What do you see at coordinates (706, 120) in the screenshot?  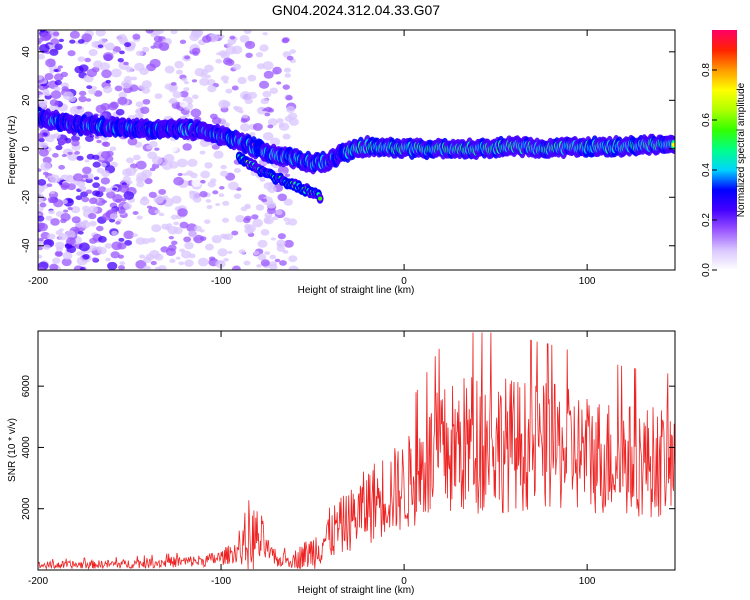 I see `colorbar-tick-label: 0.6` at bounding box center [706, 120].